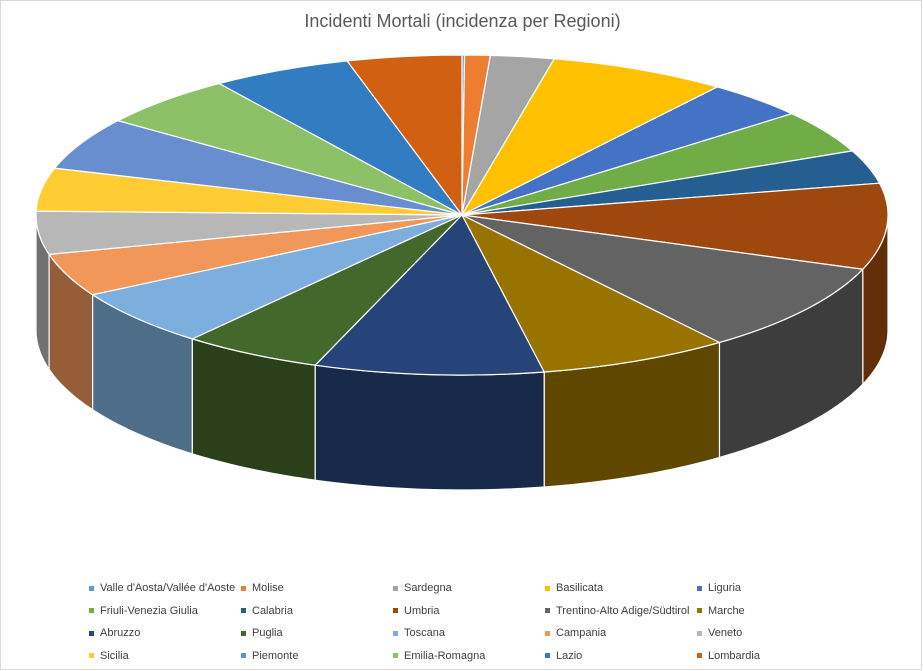 This screenshot has height=671, width=923. I want to click on legend-label: Liguria, so click(725, 588).